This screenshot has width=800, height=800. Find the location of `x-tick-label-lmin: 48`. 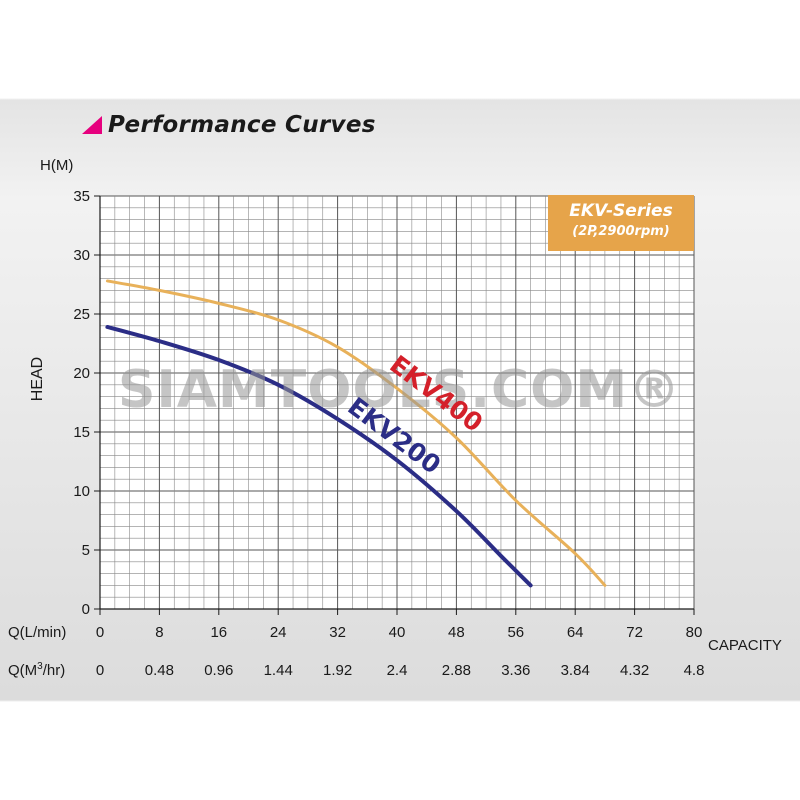

x-tick-label-lmin: 48 is located at coordinates (456, 632).